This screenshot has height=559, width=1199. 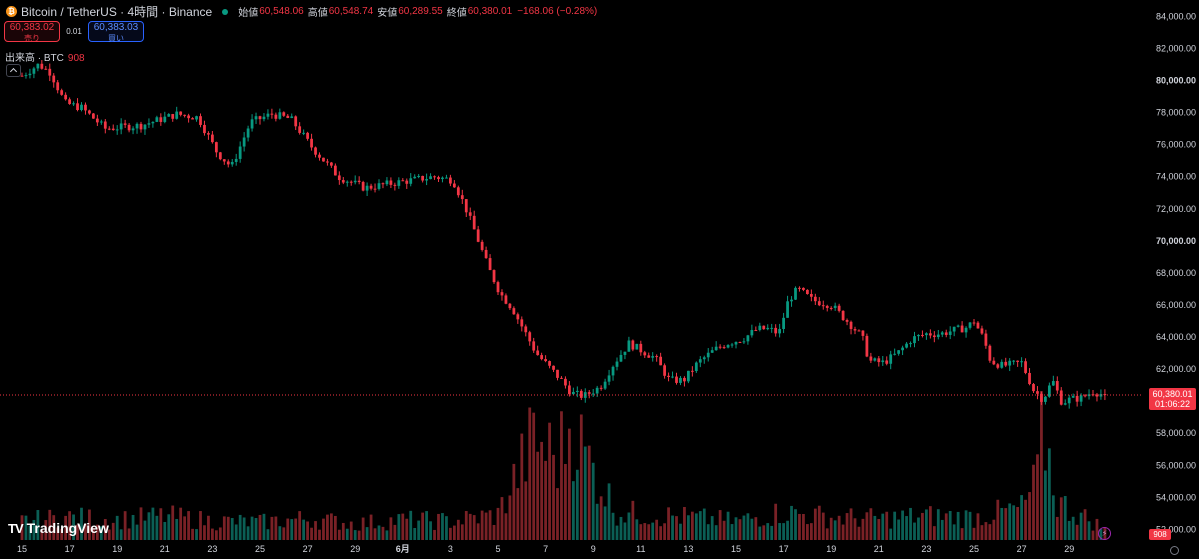 What do you see at coordinates (117, 12) in the screenshot?
I see `symbol-title: Bitcoin / TetherUS · 4時間 · Binance` at bounding box center [117, 12].